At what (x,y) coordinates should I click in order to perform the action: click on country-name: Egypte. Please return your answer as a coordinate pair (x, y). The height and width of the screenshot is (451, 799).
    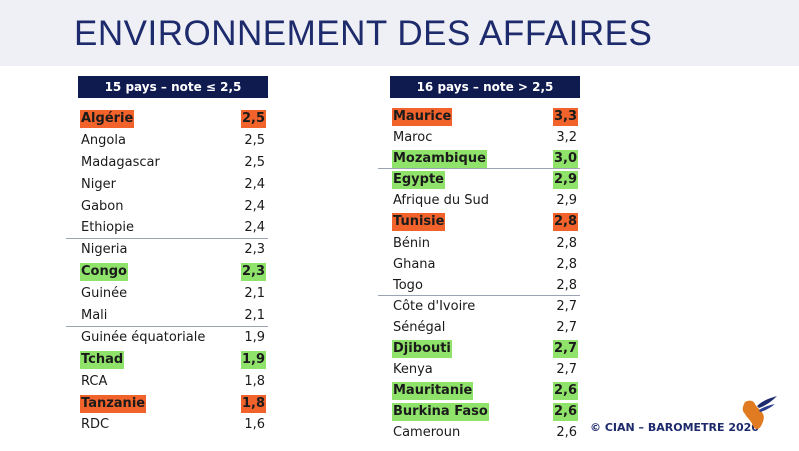
    Looking at the image, I should click on (418, 180).